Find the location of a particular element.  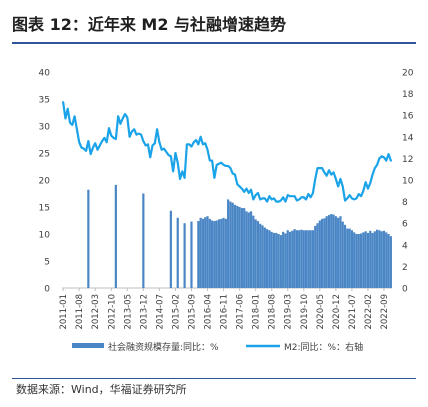

left-y-tick-label: 35 is located at coordinates (44, 101).